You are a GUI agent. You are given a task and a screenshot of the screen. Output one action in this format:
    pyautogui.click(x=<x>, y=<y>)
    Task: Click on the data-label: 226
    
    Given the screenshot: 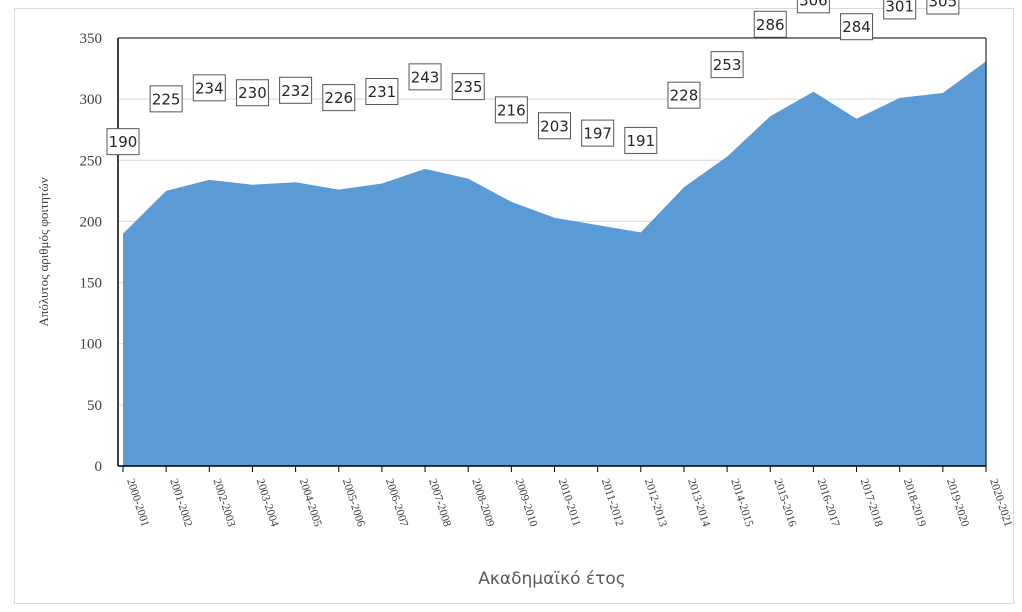 What is the action you would take?
    pyautogui.click(x=338, y=98)
    